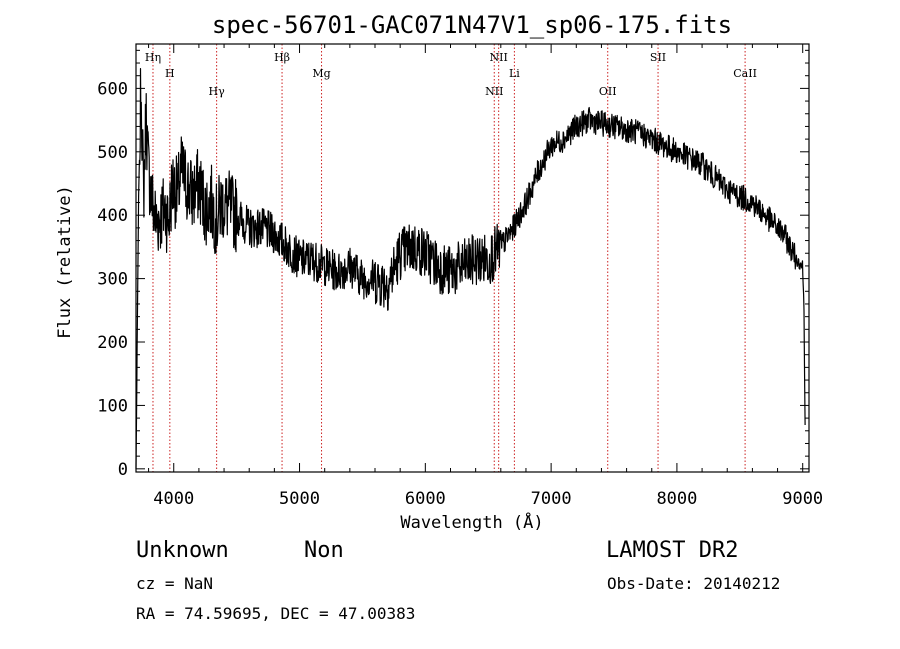  Describe the element at coordinates (282, 57) in the screenshot. I see `spectral-line-label: Hβ` at that location.